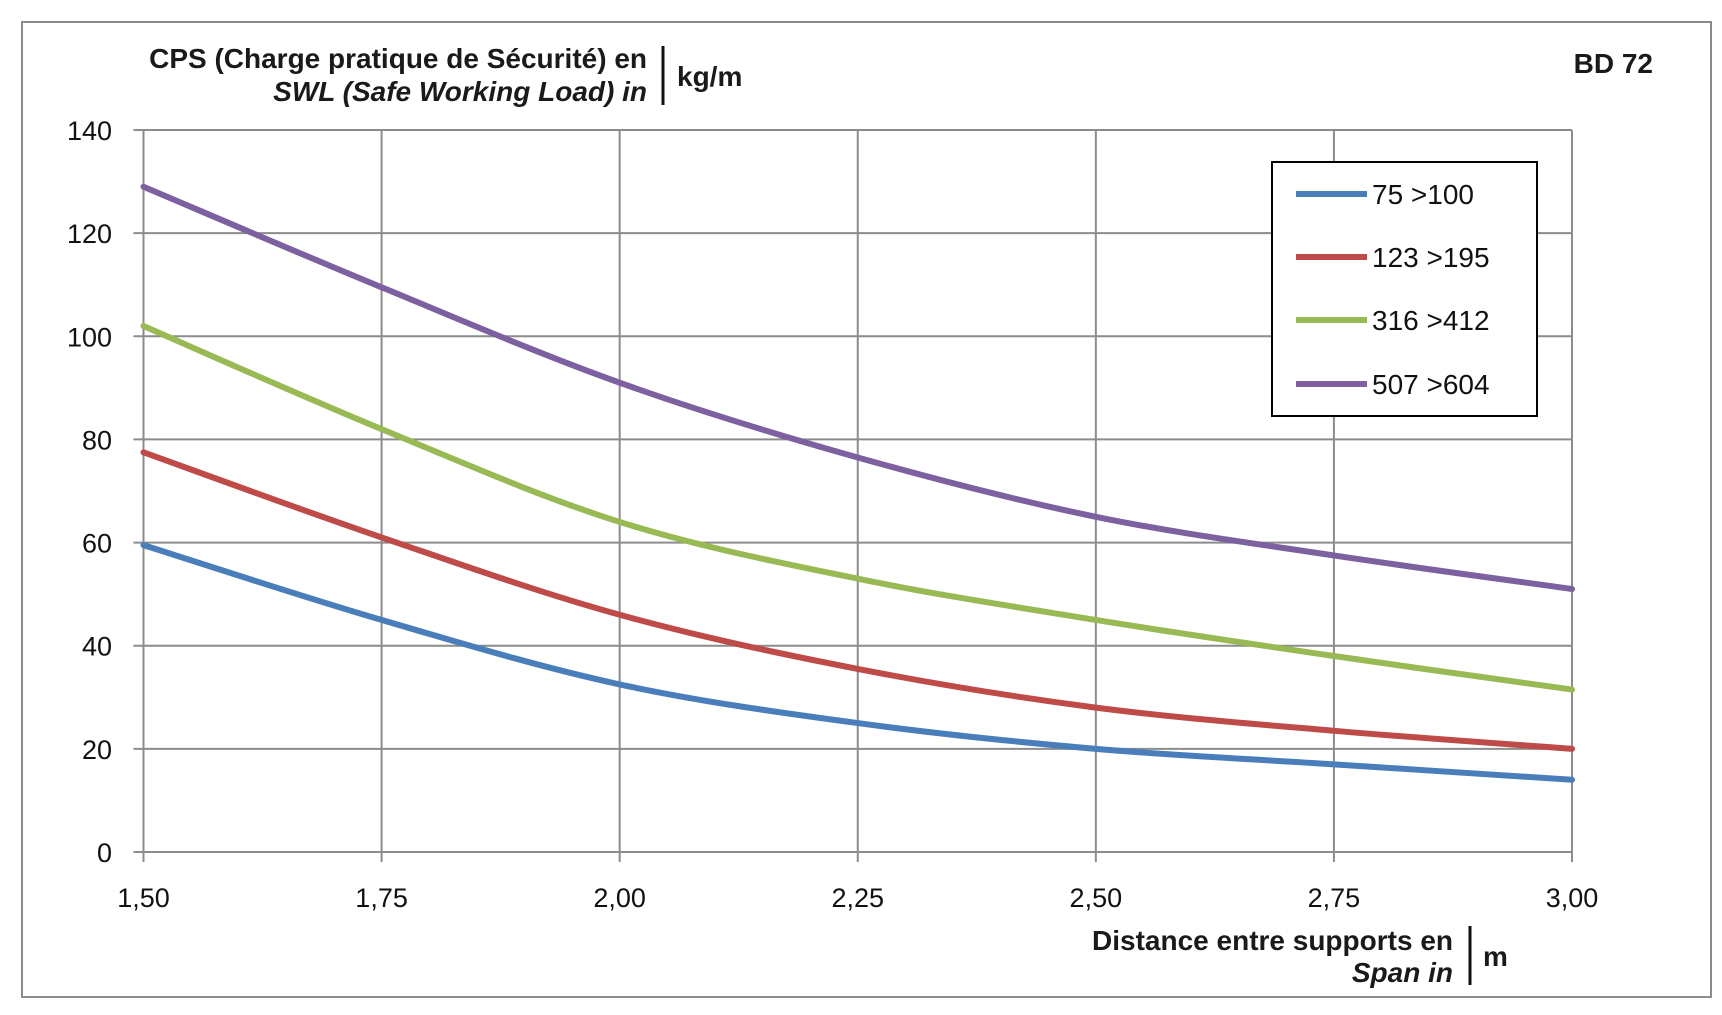 The image size is (1722, 1015). Describe the element at coordinates (97, 647) in the screenshot. I see `y-tick-label: 40` at that location.